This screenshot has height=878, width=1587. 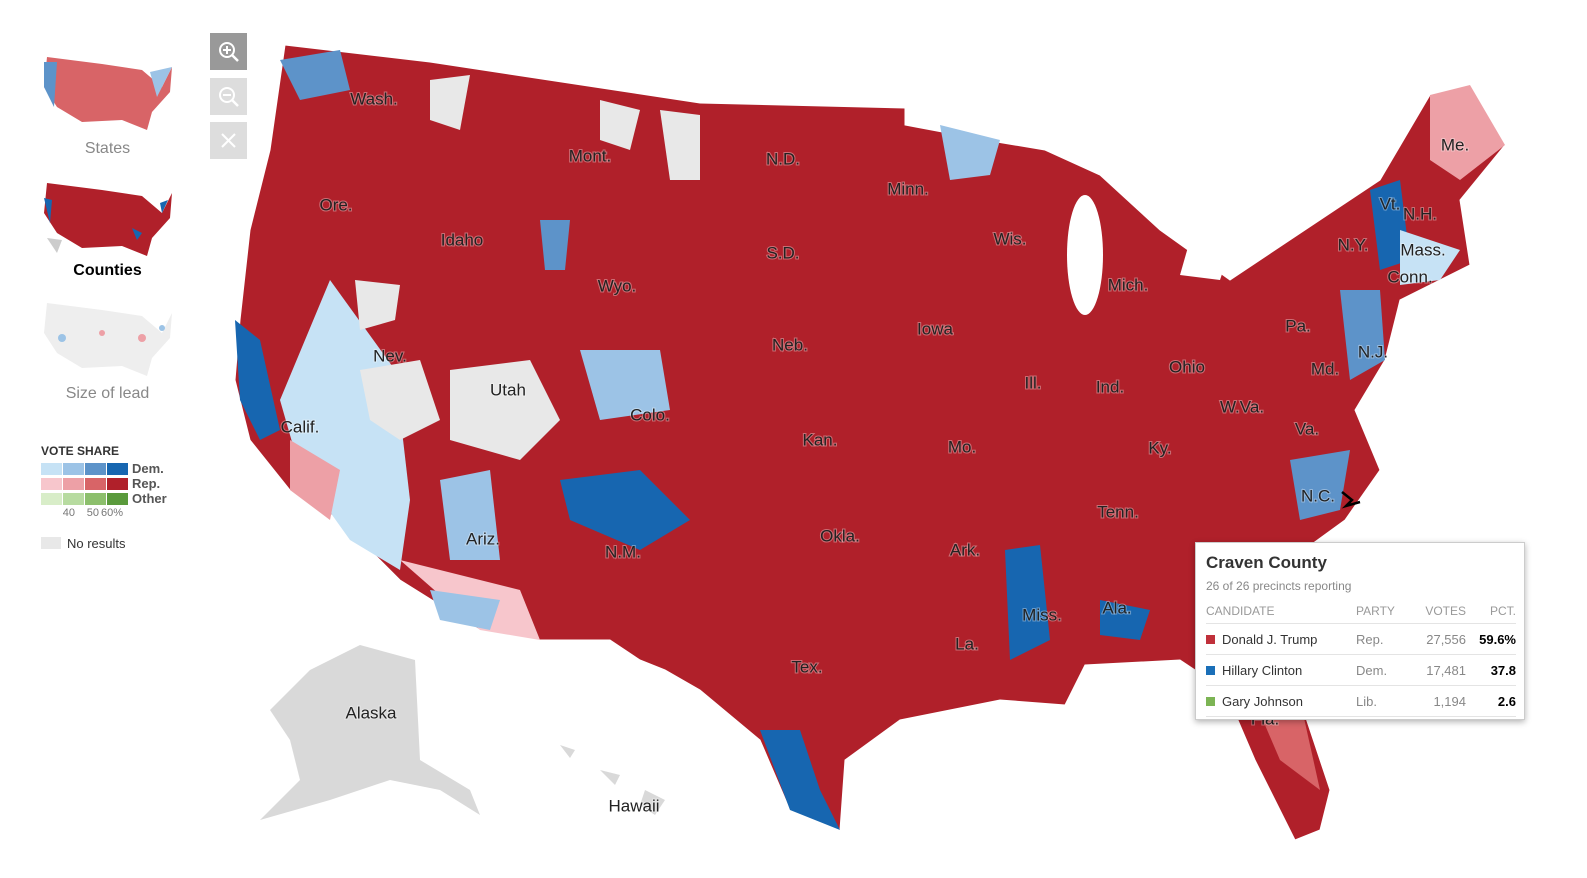 What do you see at coordinates (107, 270) in the screenshot?
I see `view-label: Counties` at bounding box center [107, 270].